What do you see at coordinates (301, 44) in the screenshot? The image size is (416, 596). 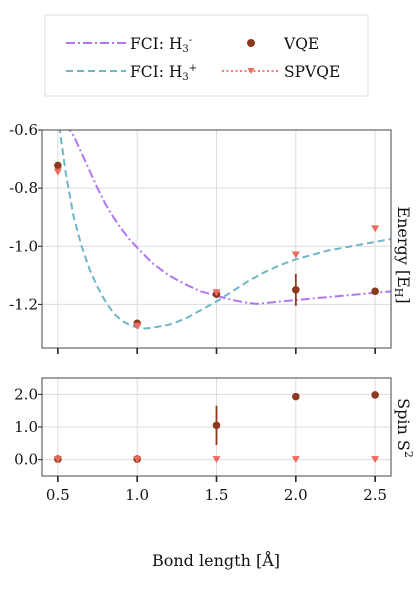 I see `legend-label-vqe: VQE` at bounding box center [301, 44].